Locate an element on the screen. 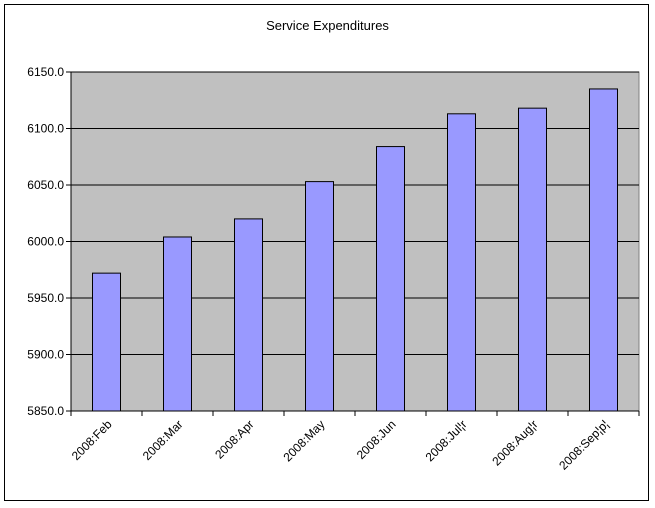 Image resolution: width=655 pixels, height=508 pixels. y-tick-label: 5900.0 is located at coordinates (45, 355).